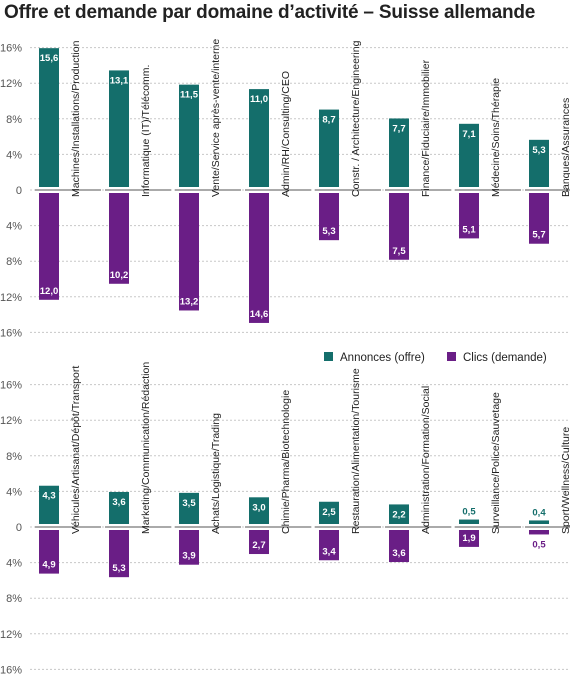  Describe the element at coordinates (469, 229) in the screenshot. I see `demand-value-label: 5,1` at that location.